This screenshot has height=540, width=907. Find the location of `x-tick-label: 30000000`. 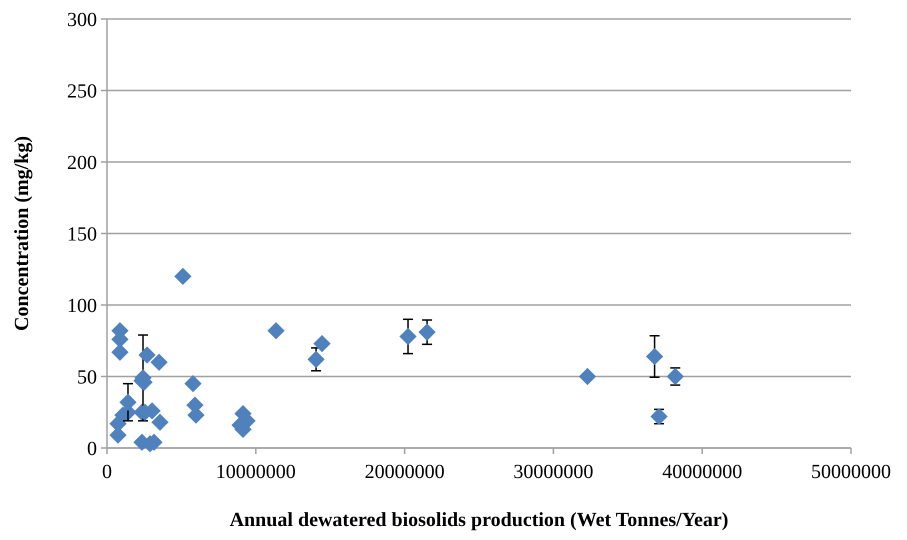

x-tick-label: 30000000 is located at coordinates (553, 472).